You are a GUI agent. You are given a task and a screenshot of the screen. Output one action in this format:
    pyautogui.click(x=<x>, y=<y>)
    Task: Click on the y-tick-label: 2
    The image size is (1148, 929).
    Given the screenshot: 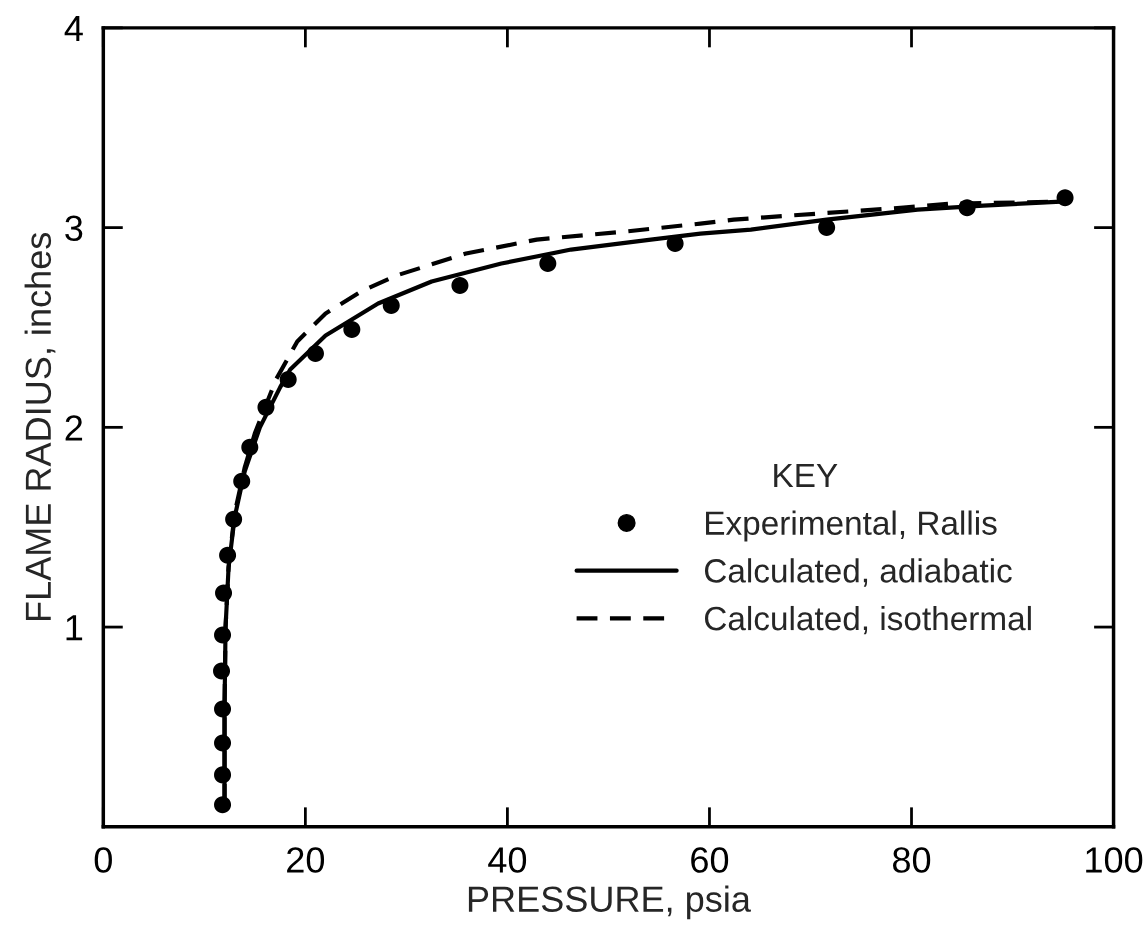 What is the action you would take?
    pyautogui.click(x=74, y=428)
    